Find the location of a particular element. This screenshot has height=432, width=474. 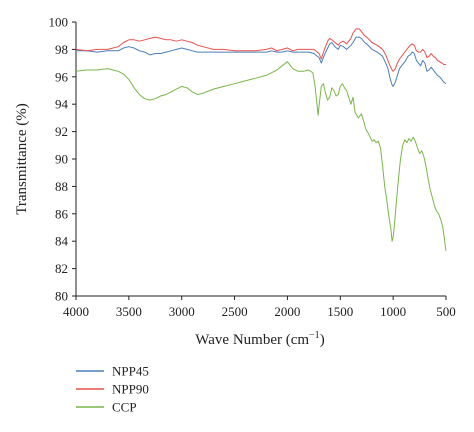

x-axis-title-main: Wave Number (cm is located at coordinates (252, 340).